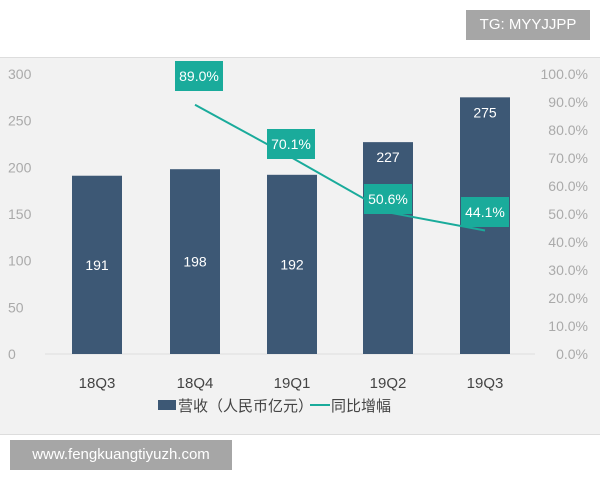 Image resolution: width=600 pixels, height=480 pixels. What do you see at coordinates (167, 405) in the screenshot?
I see `legend-bar-swatch` at bounding box center [167, 405].